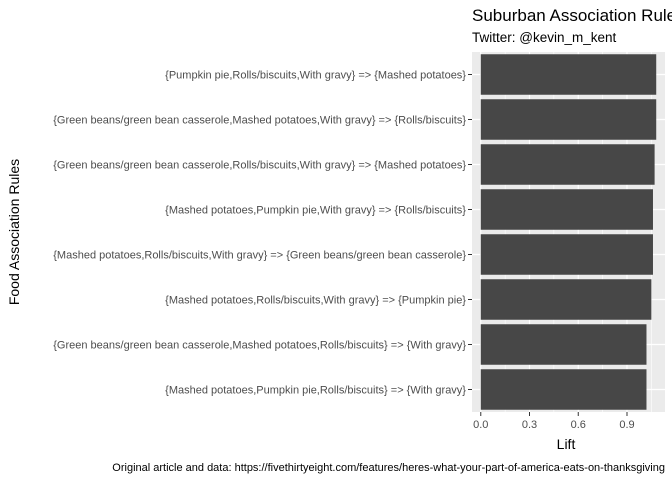 The image size is (672, 480). What do you see at coordinates (554, 421) in the screenshot?
I see `x-ticks: 0.0 0.3 0.6 0.9` at bounding box center [554, 421].